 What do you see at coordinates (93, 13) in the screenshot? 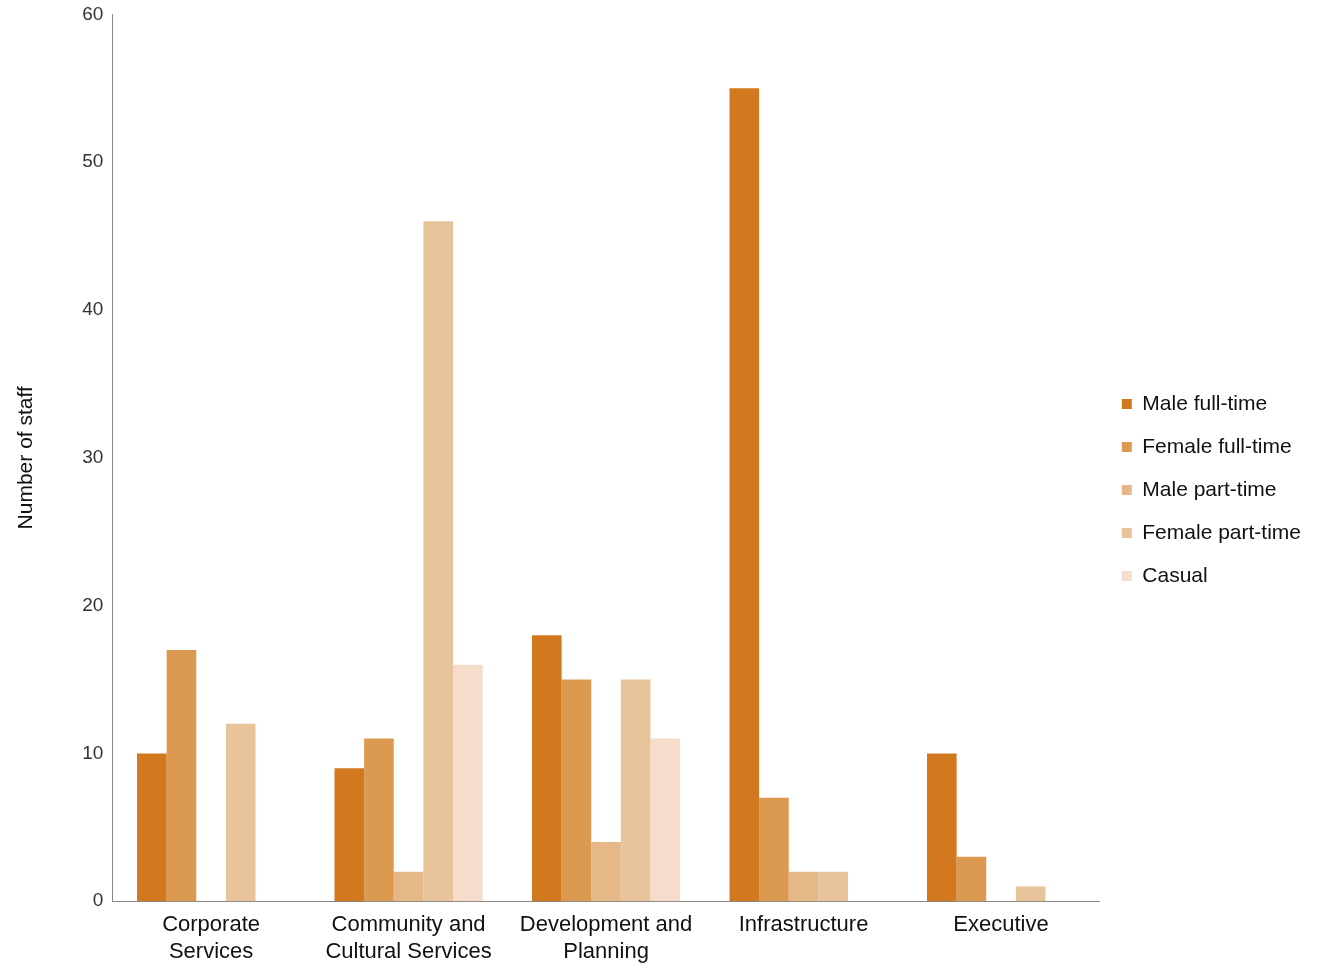
I see `y-tick-label: 60` at bounding box center [93, 13].